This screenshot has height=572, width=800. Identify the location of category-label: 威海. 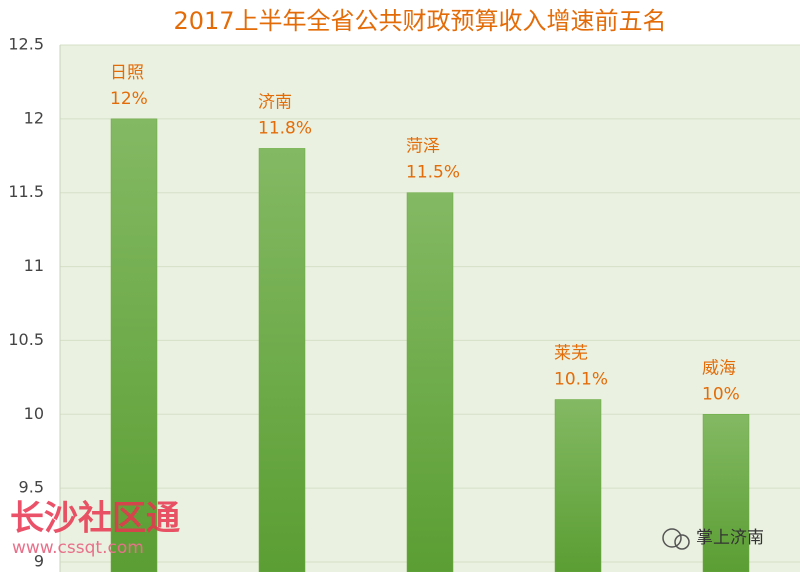
(719, 368).